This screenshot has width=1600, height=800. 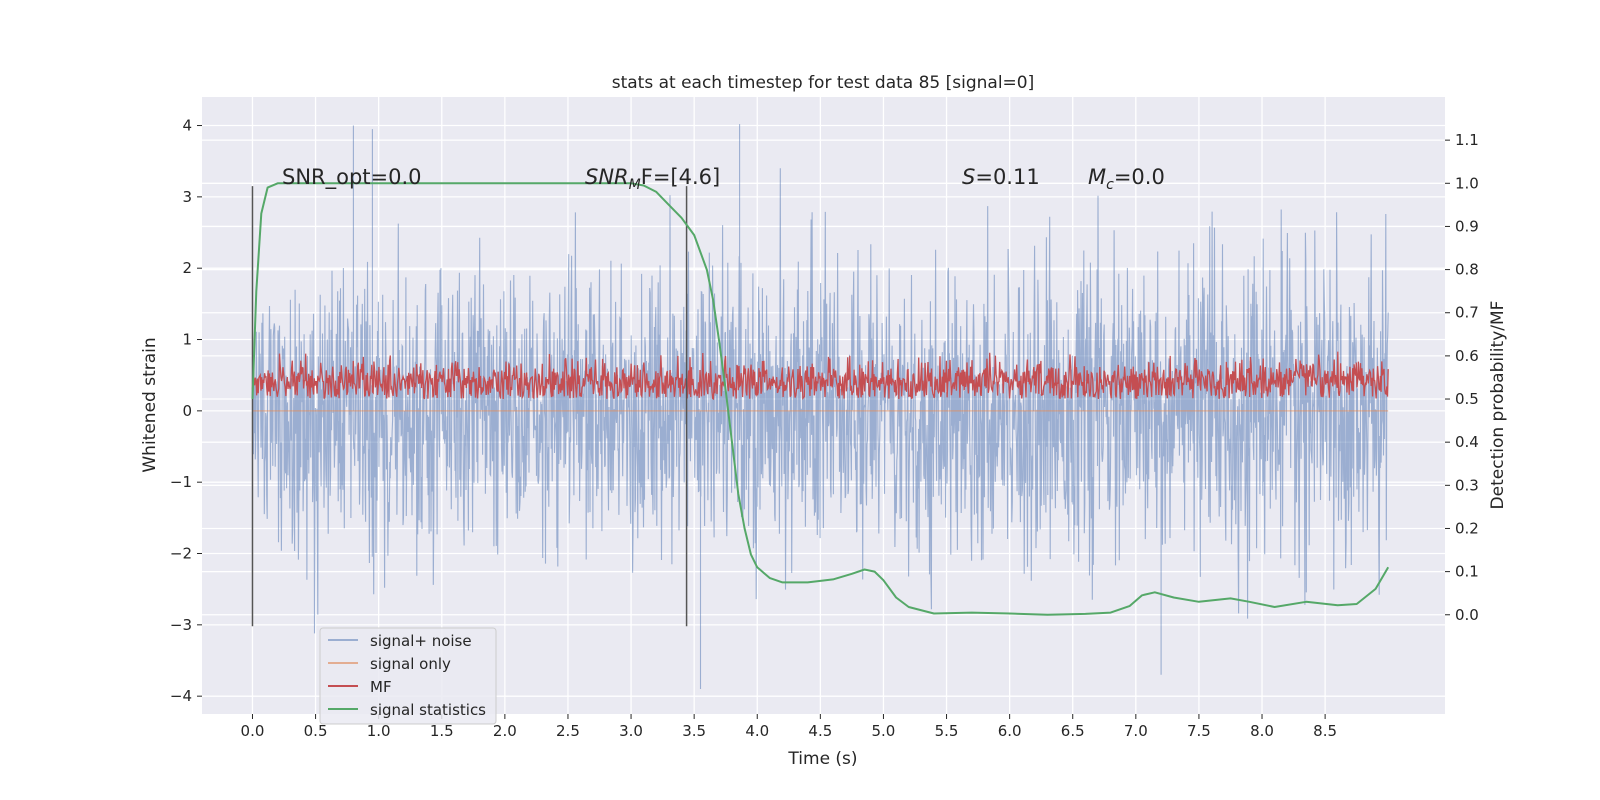 What do you see at coordinates (822, 759) in the screenshot?
I see `x-axis-label: Time (s)` at bounding box center [822, 759].